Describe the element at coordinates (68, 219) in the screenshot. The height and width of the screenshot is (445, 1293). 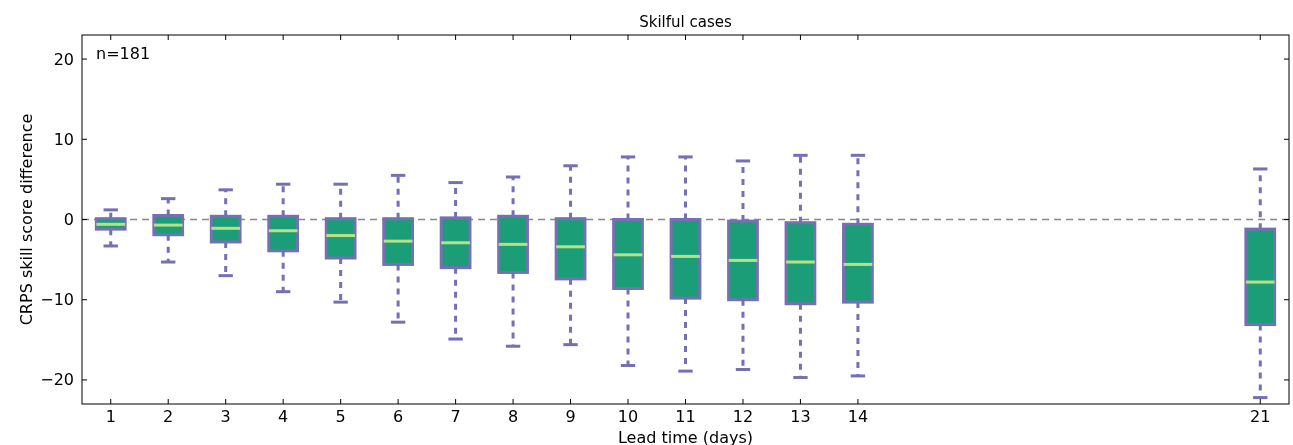
I see `y-tick-label: 0` at that location.